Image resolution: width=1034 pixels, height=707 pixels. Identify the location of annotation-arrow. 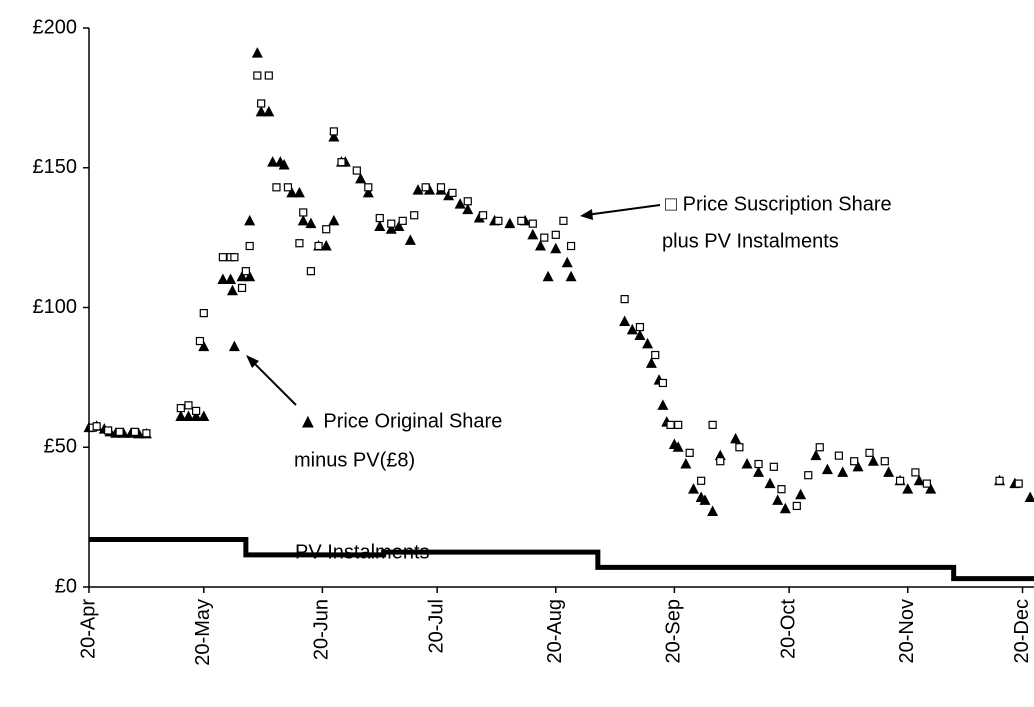
(623, 210).